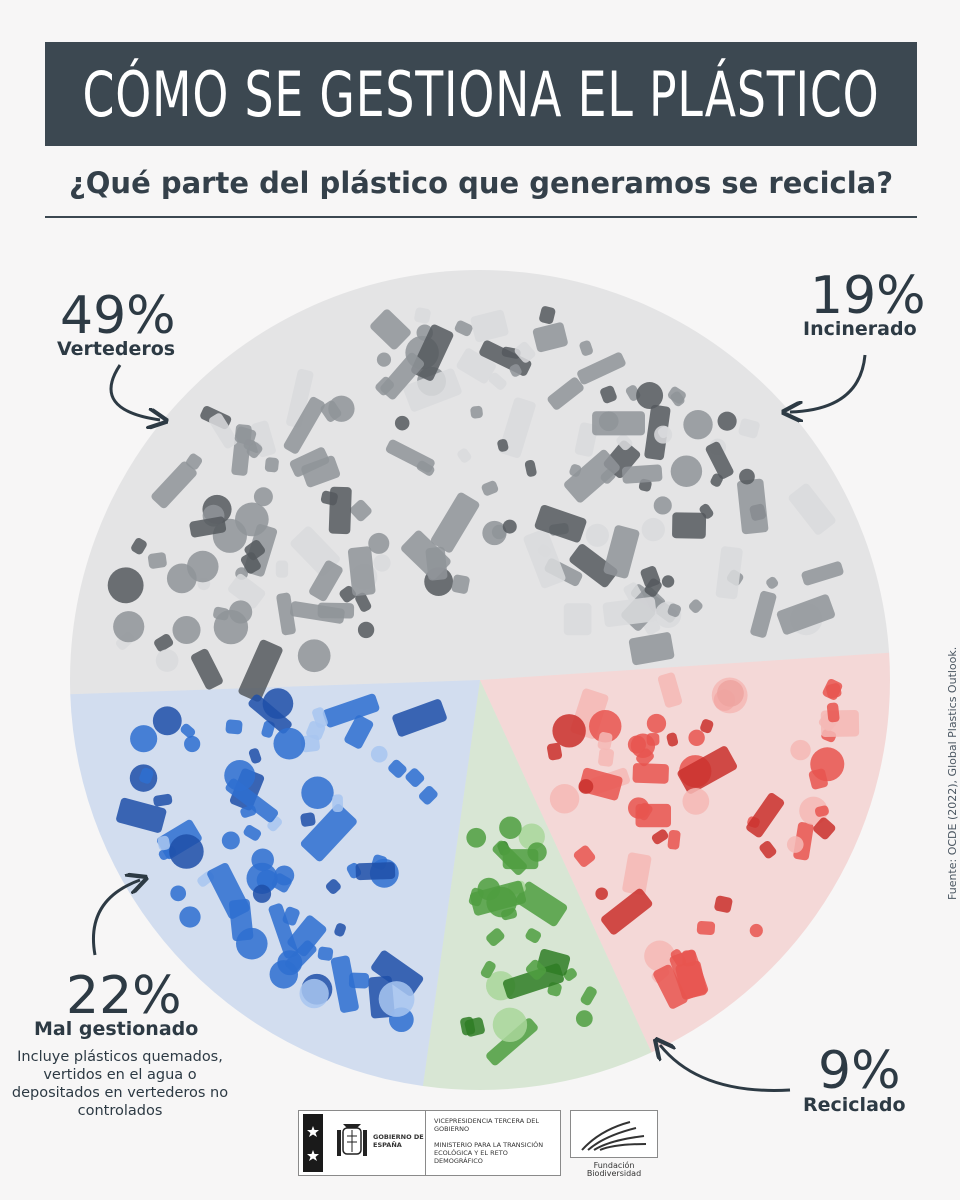  What do you see at coordinates (352, 1140) in the screenshot?
I see `coat-of-arms-icon` at bounding box center [352, 1140].